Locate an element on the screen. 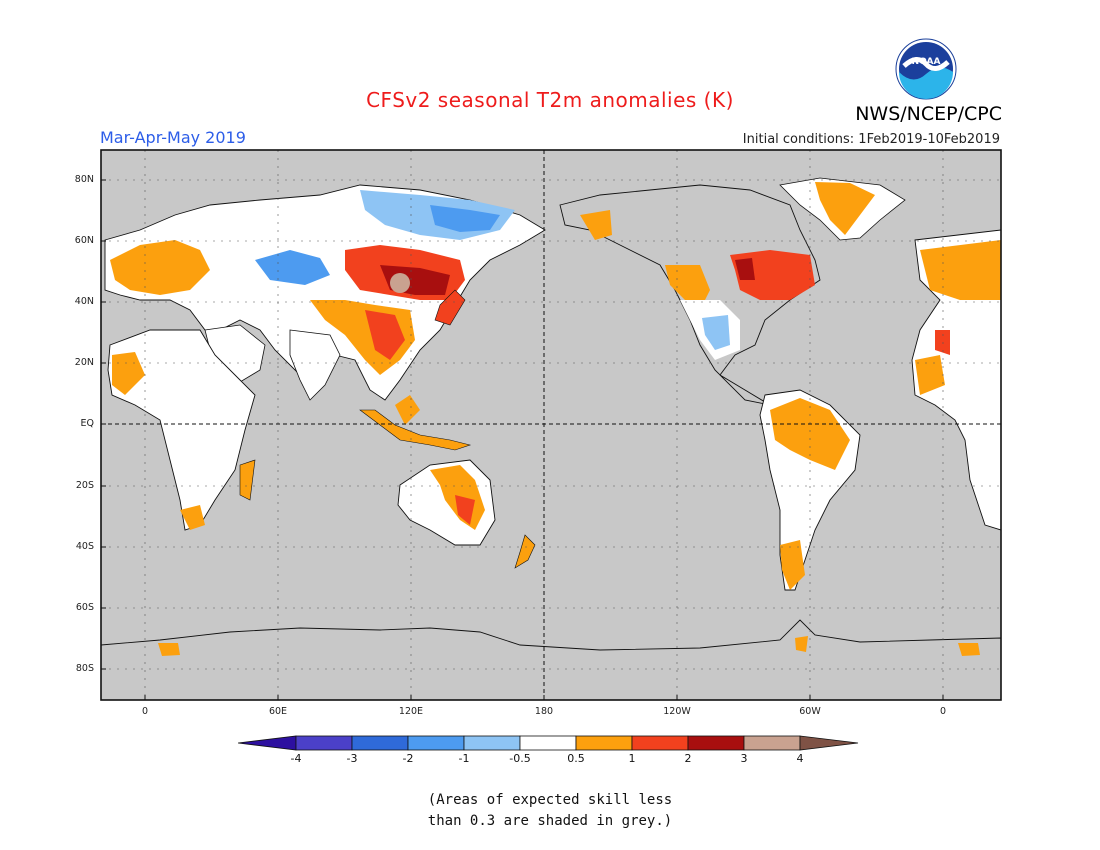 The image size is (1100, 850). lat-label: 40N is located at coordinates (84, 301).